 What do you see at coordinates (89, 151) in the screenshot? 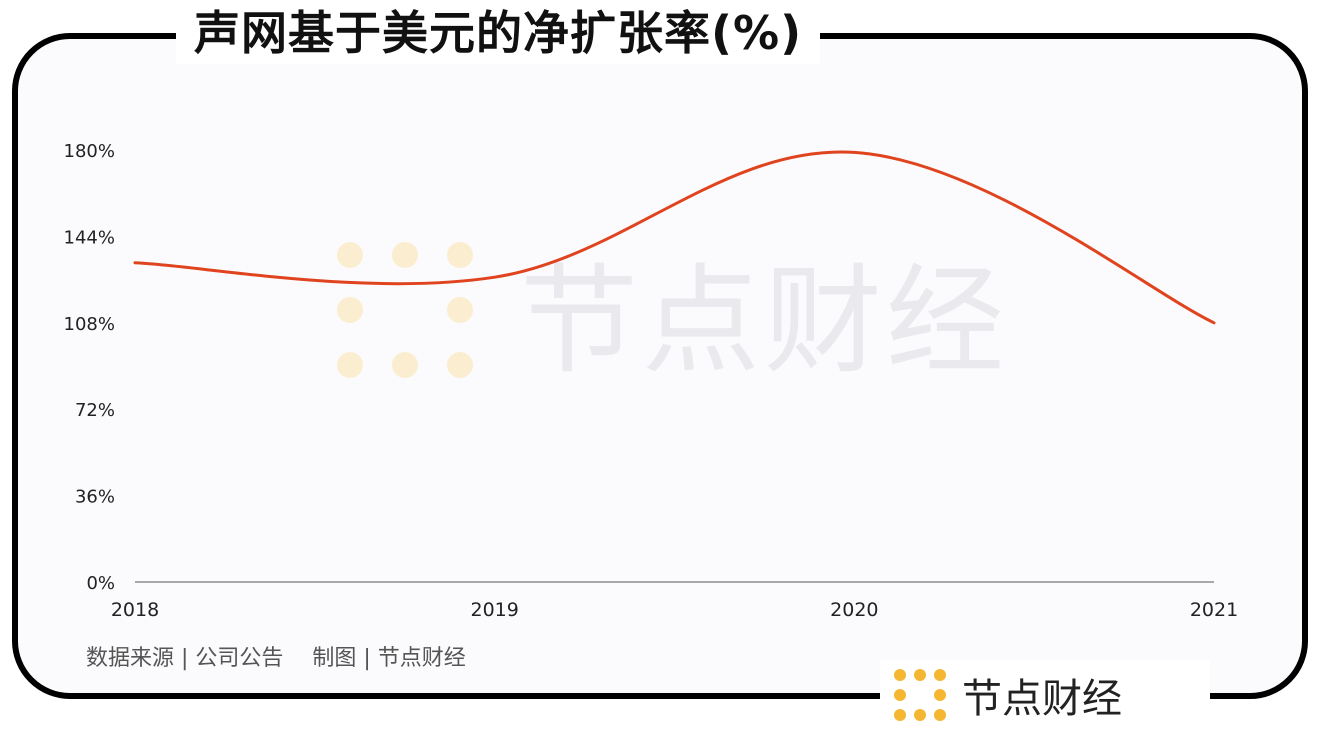
I see `y-tick-label: 180%` at bounding box center [89, 151].